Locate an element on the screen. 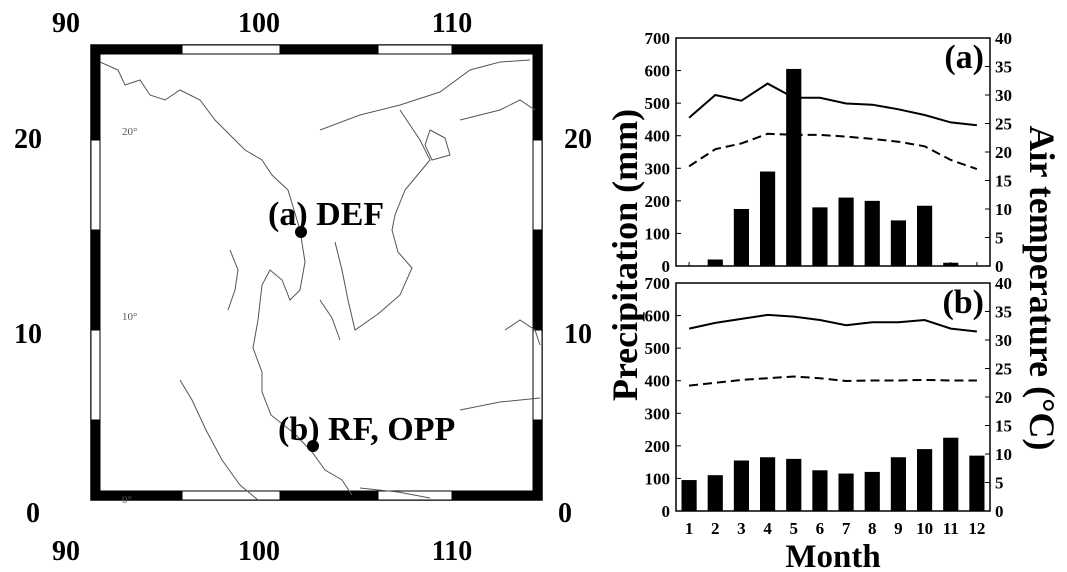 The image size is (1067, 572). temp-min-line is located at coordinates (833, 151).